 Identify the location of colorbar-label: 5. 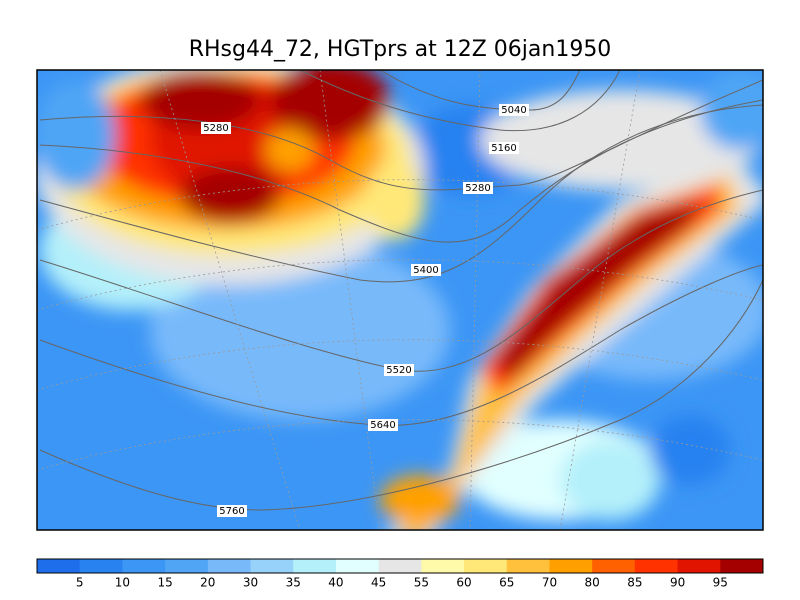
(80, 583).